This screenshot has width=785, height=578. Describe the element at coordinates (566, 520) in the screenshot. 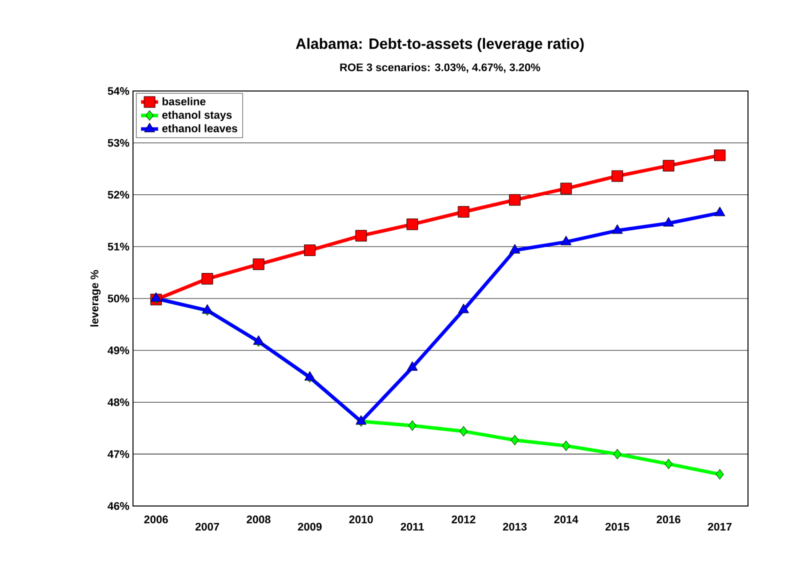

I see `x-tick-label: 2014` at that location.